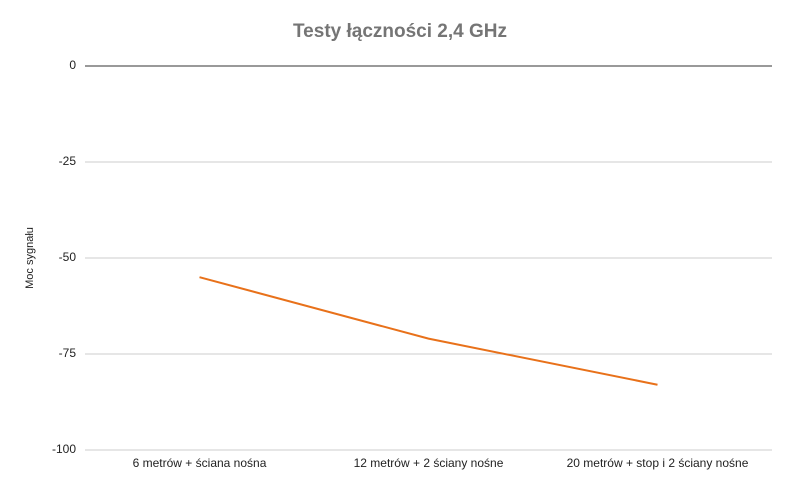  I want to click on line-series, so click(428, 331).